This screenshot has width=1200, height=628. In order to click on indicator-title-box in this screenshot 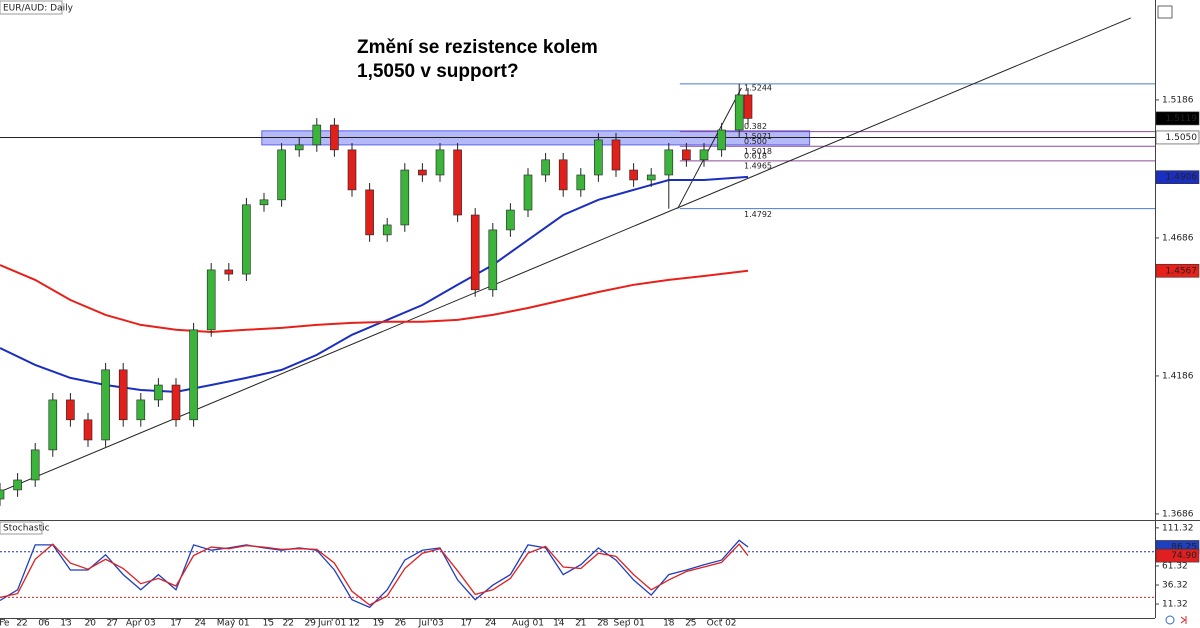, I will do `click(21, 528)`.